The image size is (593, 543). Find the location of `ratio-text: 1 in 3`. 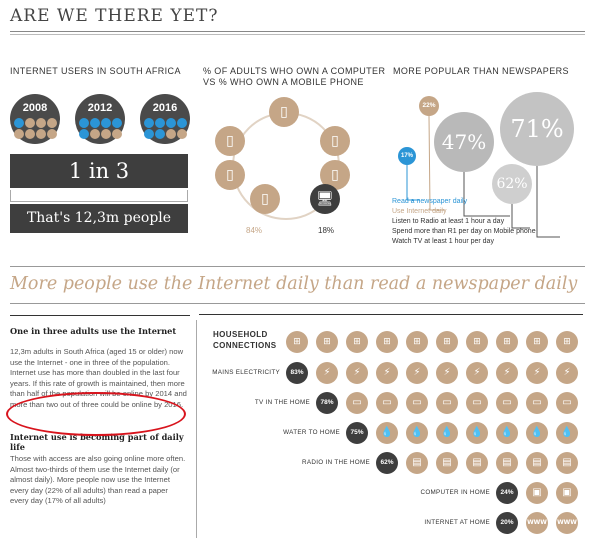

ratio-text: 1 in 3 is located at coordinates (99, 171).